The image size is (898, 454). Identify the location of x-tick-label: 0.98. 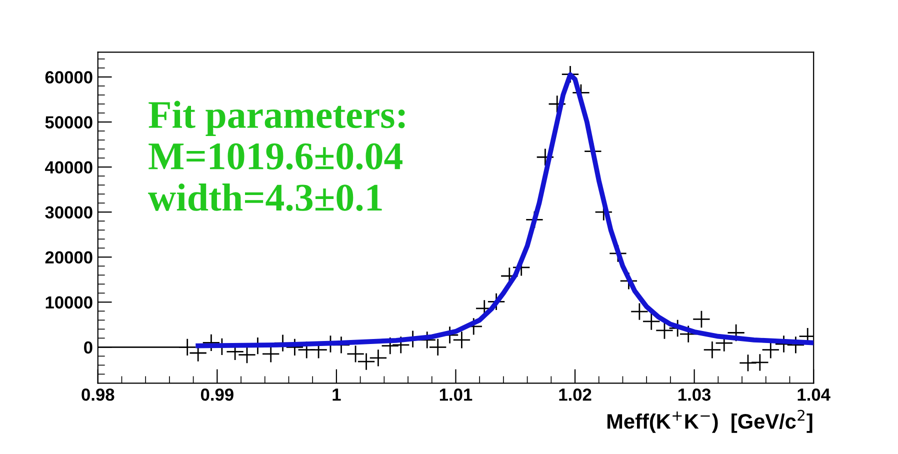
(98, 394).